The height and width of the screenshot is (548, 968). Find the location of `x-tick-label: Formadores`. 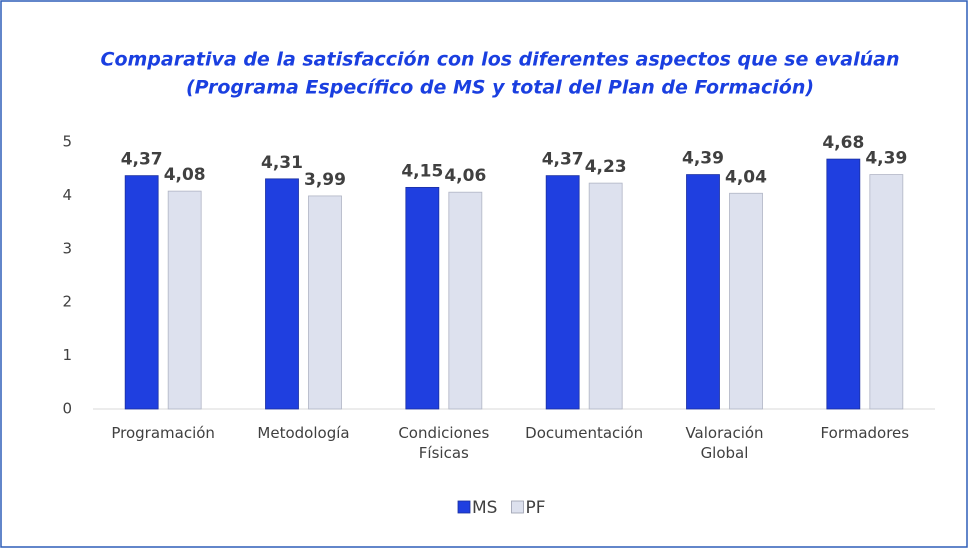

x-tick-label: Formadores is located at coordinates (865, 433).